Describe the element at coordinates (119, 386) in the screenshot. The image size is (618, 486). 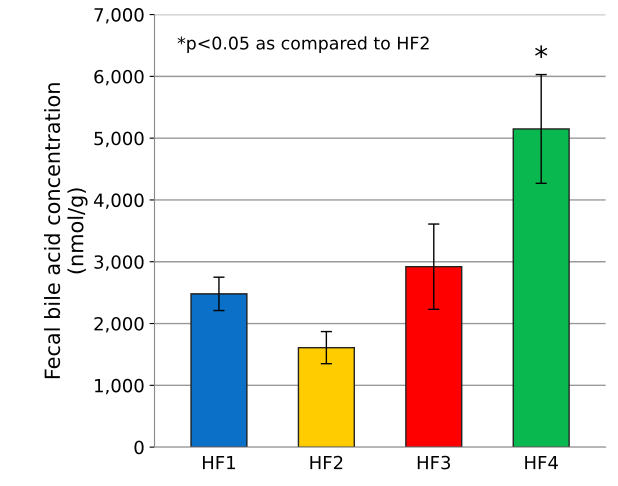
I see `y-tick-label: 1,000` at that location.